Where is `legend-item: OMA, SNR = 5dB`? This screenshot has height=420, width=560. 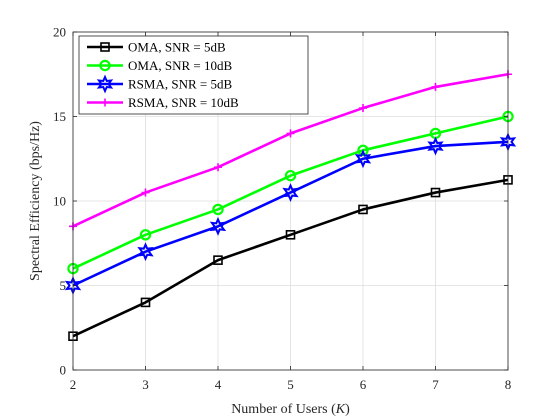 legend-item: OMA, SNR = 5dB is located at coordinates (156, 47).